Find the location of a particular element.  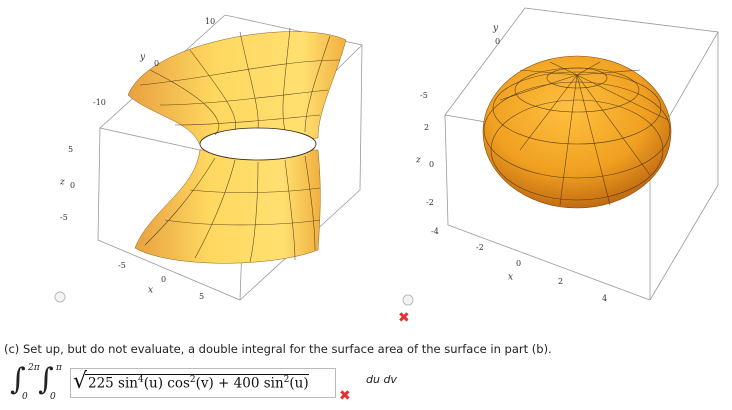

expr-part: (u) cos is located at coordinates (166, 383).